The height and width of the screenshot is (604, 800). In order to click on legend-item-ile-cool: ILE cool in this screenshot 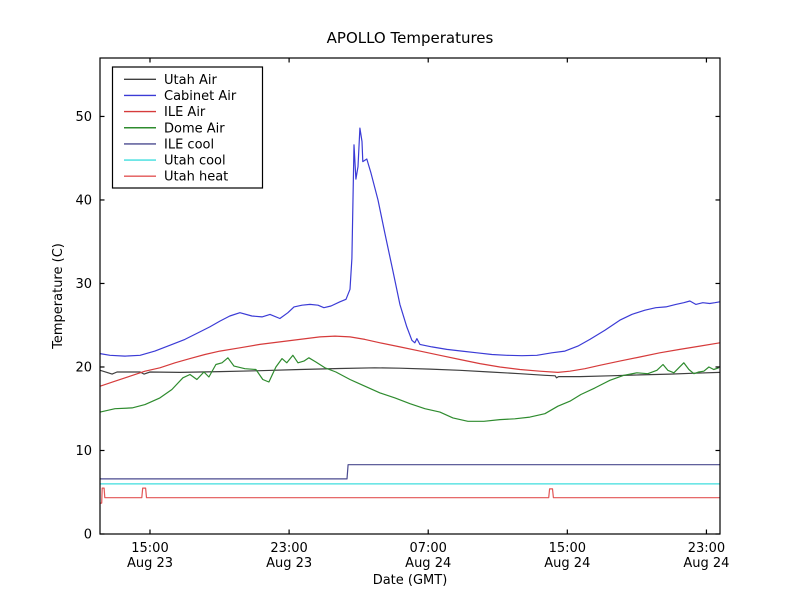, I will do `click(169, 144)`.